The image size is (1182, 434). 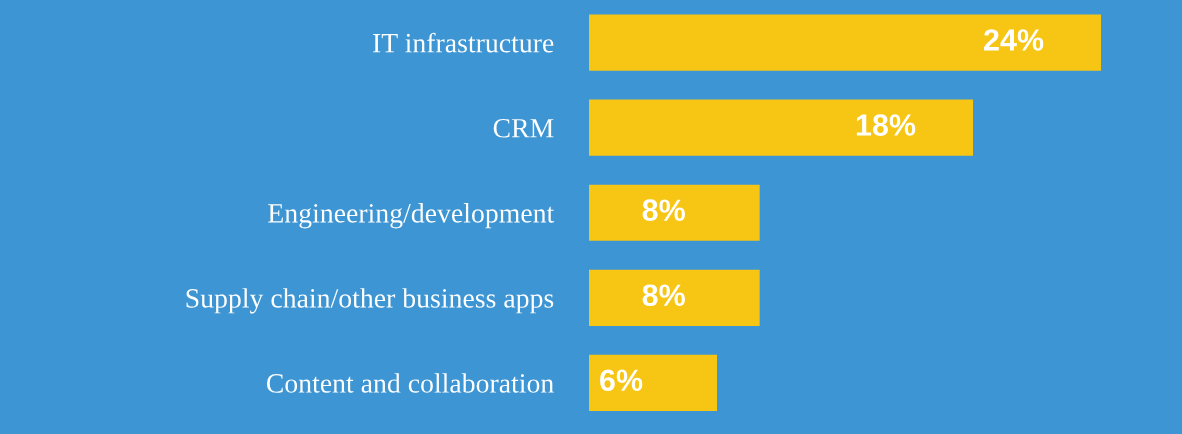 What do you see at coordinates (463, 42) in the screenshot?
I see `y-tick-label: IT infrastructure` at bounding box center [463, 42].